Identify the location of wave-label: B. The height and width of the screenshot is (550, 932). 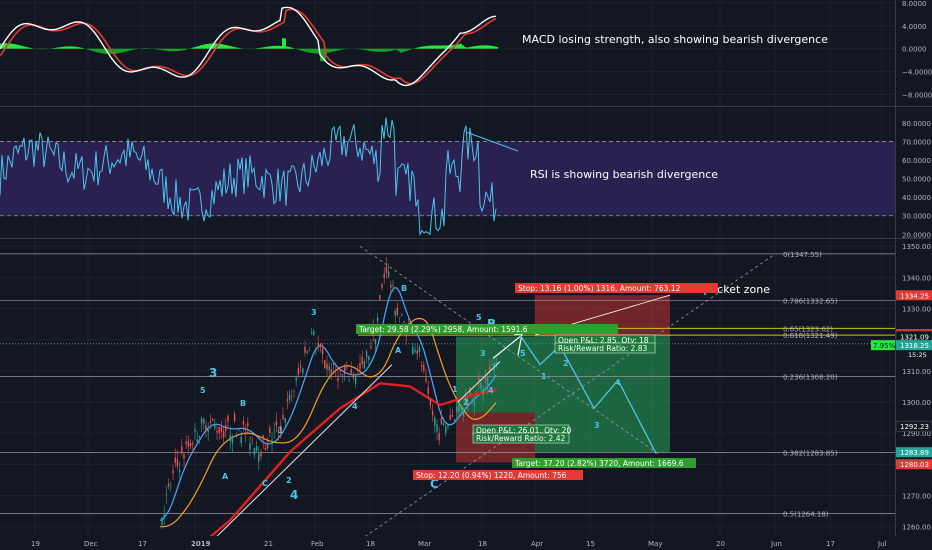
(243, 403).